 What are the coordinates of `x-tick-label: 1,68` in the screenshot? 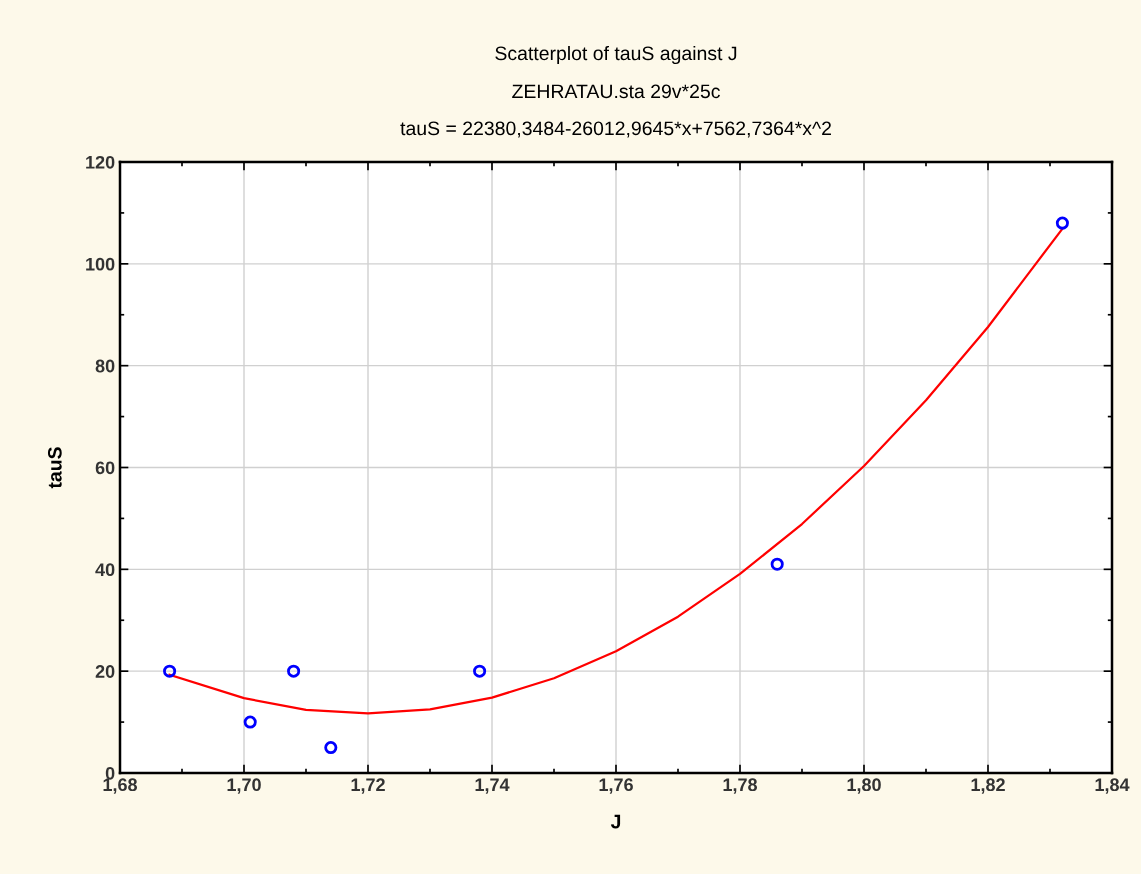 It's located at (120, 786).